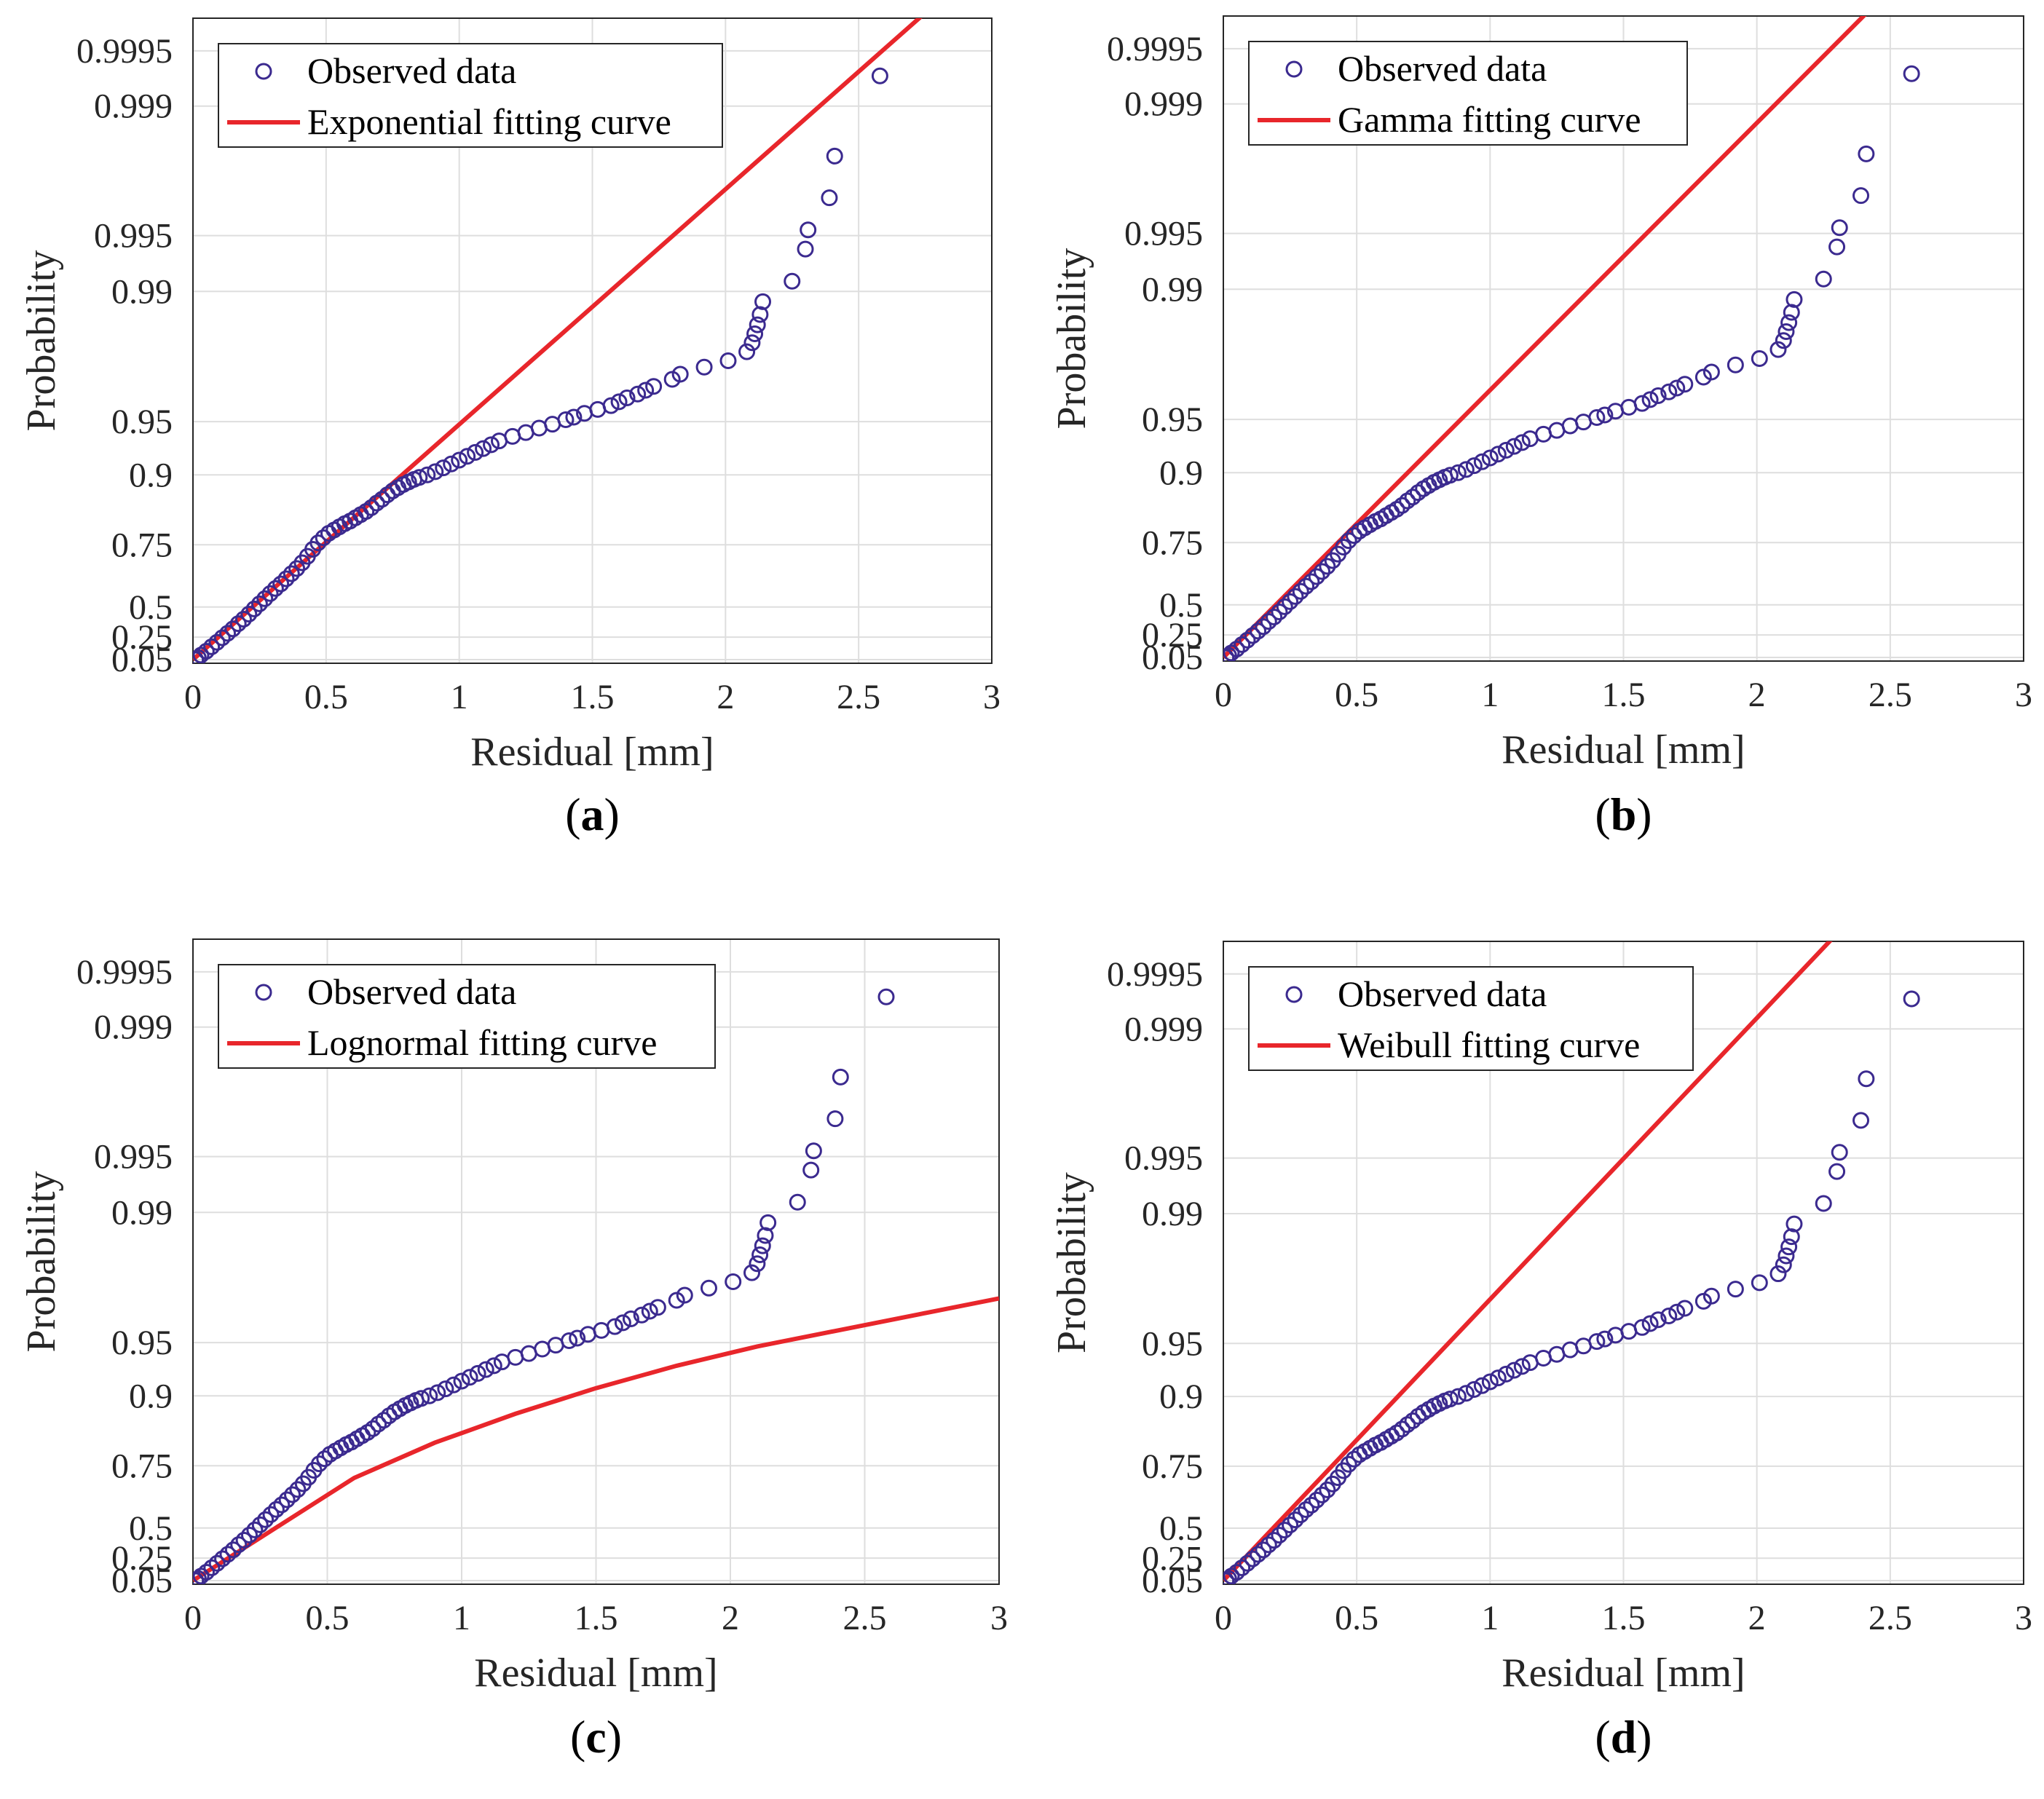 This screenshot has width=2044, height=1799. Describe the element at coordinates (1468, 93) in the screenshot. I see `legend: Observed data Gamma fitting curve` at that location.